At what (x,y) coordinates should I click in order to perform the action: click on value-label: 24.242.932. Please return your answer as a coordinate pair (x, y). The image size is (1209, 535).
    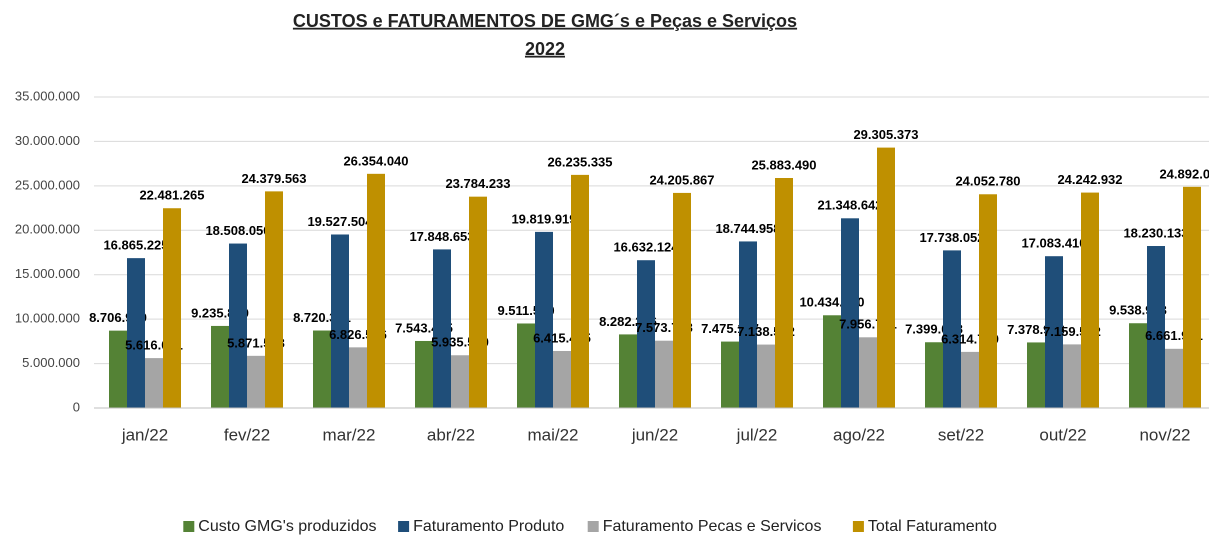
    Looking at the image, I should click on (1089, 179).